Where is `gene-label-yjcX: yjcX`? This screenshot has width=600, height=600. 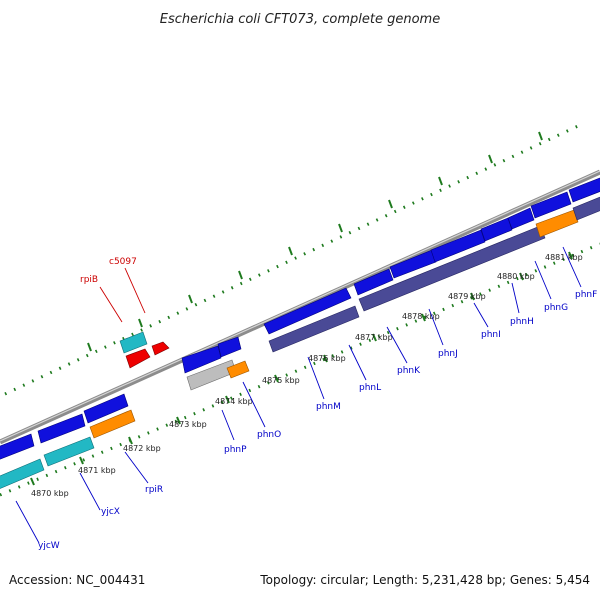 gene-label-yjcX: yjcX is located at coordinates (110, 512).